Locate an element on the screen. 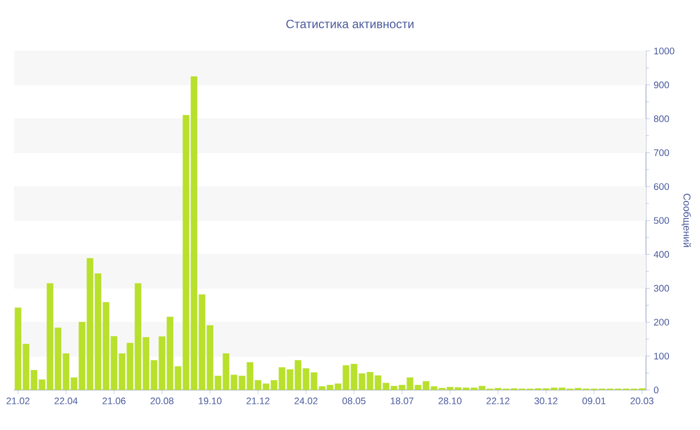  y-tick-label: 600 is located at coordinates (661, 186).